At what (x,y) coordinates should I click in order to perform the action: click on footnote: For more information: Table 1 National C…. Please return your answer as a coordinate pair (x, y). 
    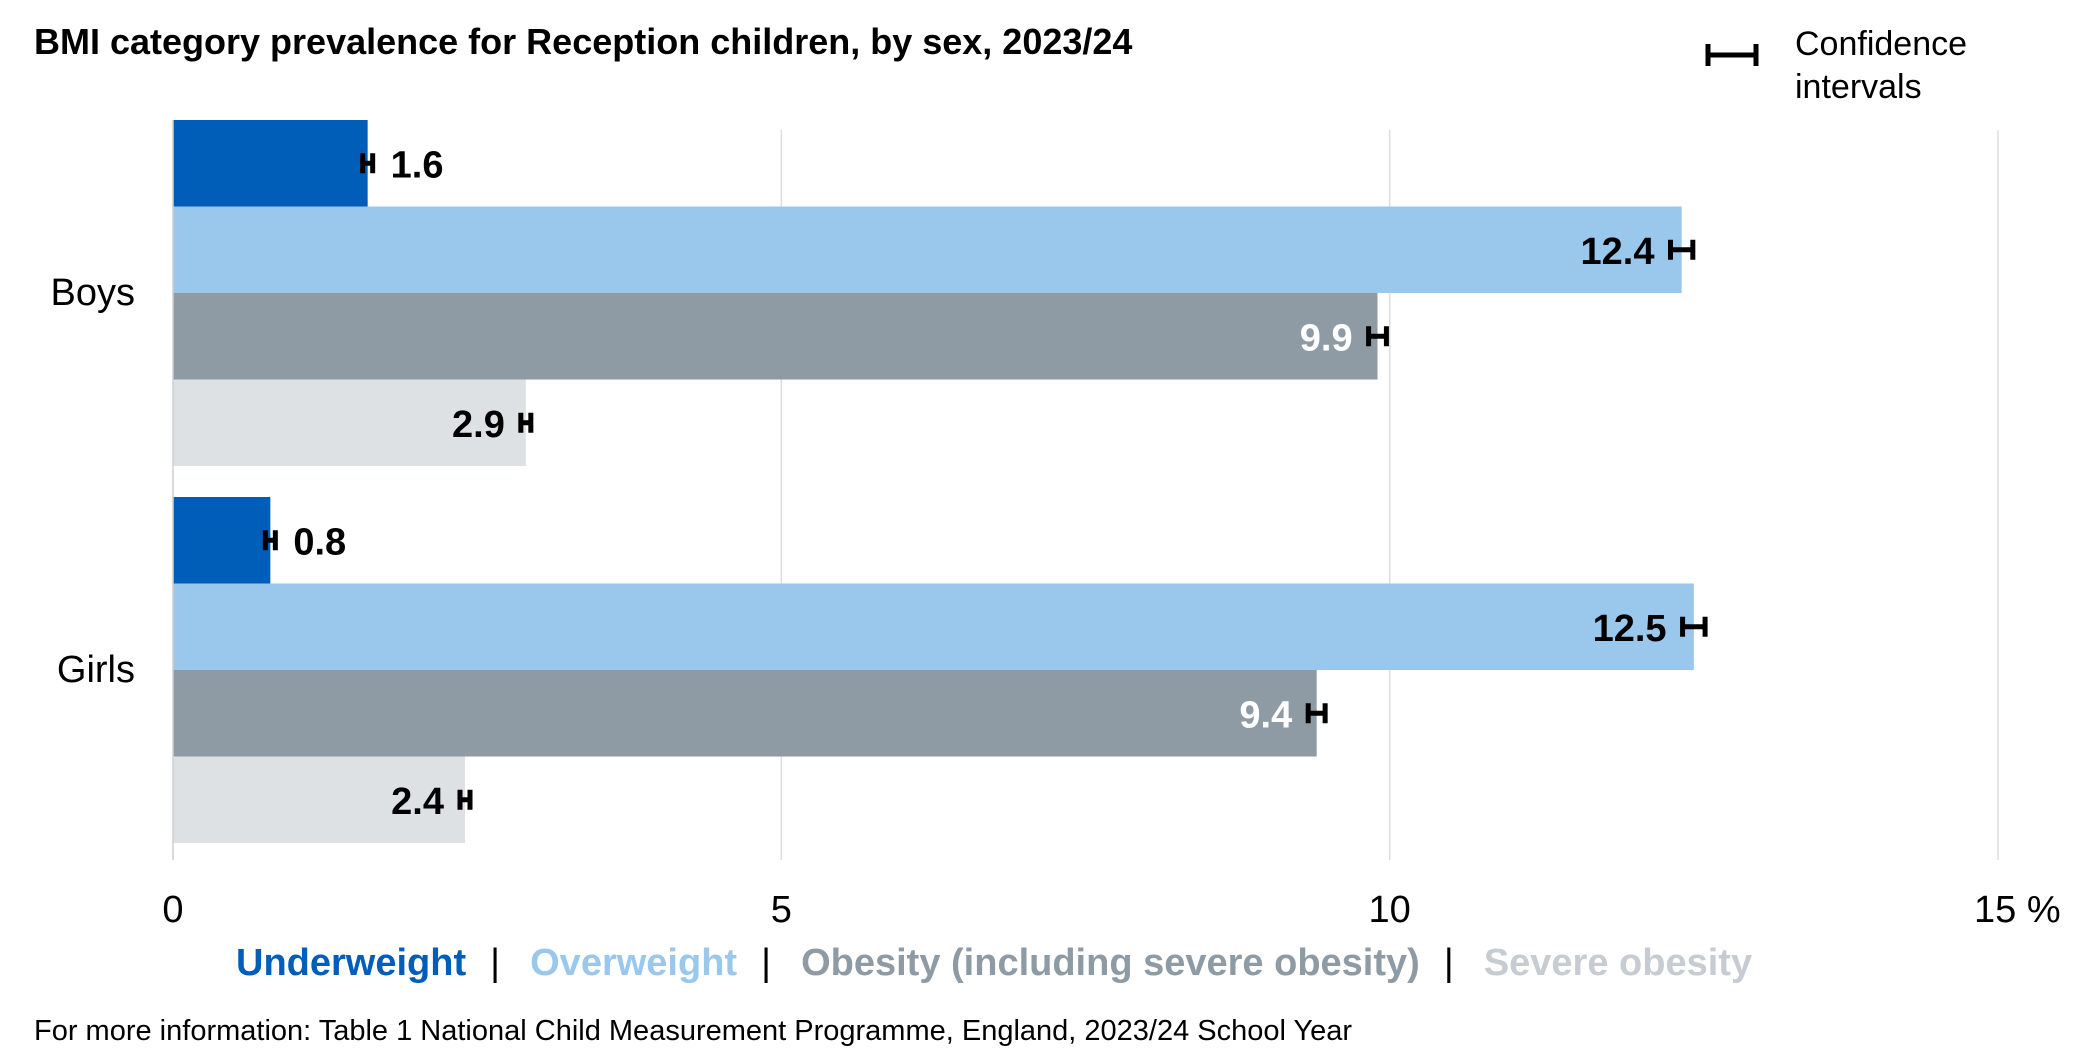
    Looking at the image, I should click on (693, 1031).